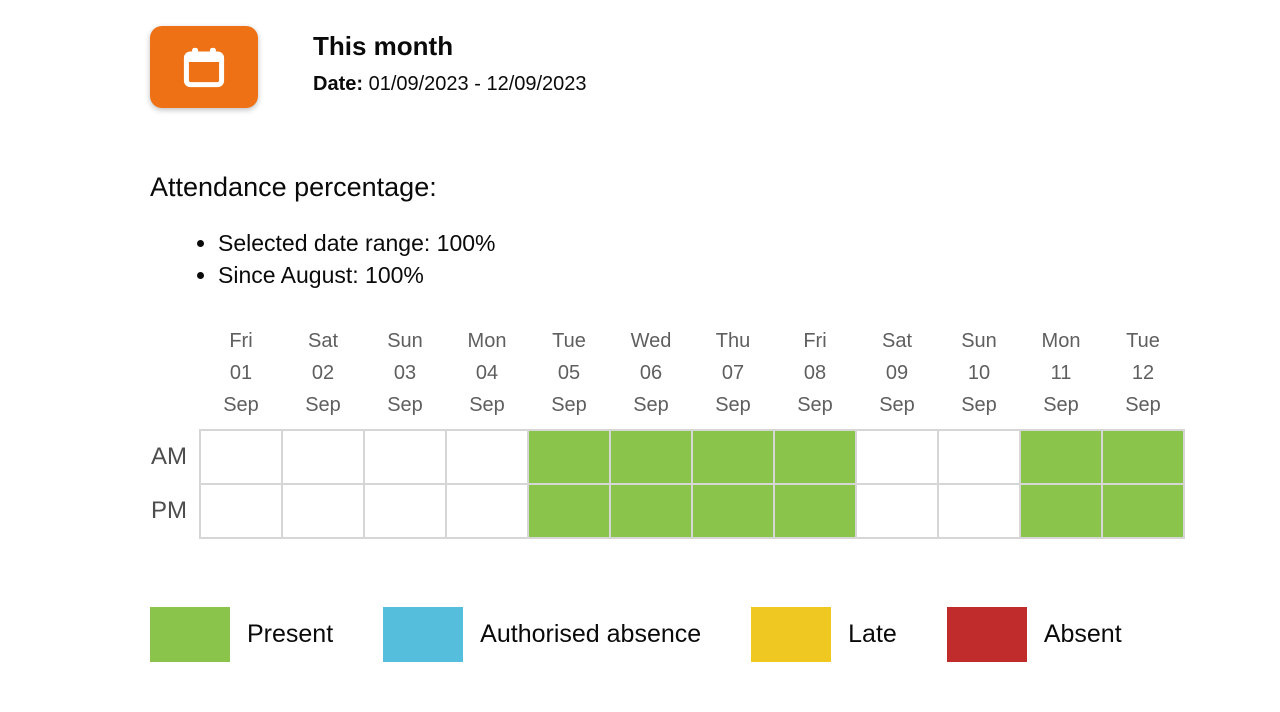 The width and height of the screenshot is (1280, 712). I want to click on row-label-pm: PM, so click(169, 510).